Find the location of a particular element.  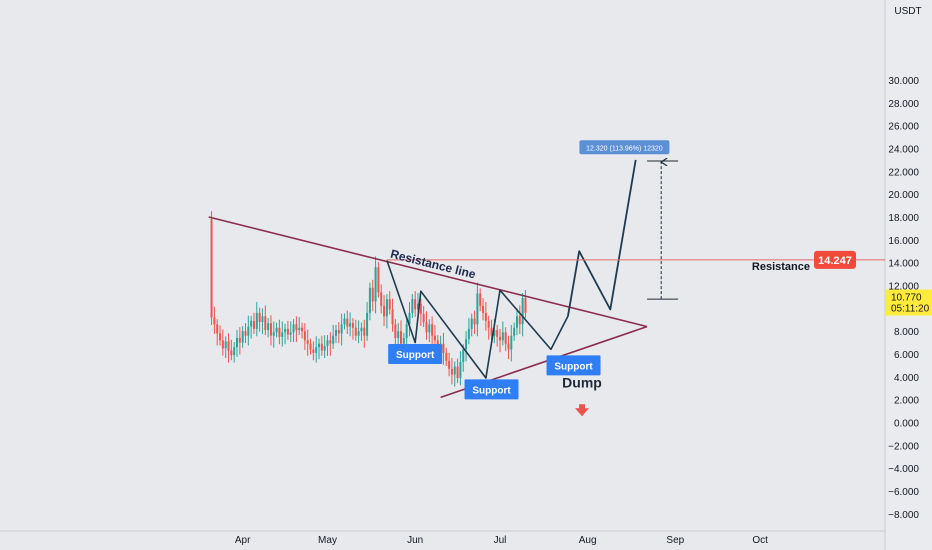

time-tick-label: May is located at coordinates (327, 540).